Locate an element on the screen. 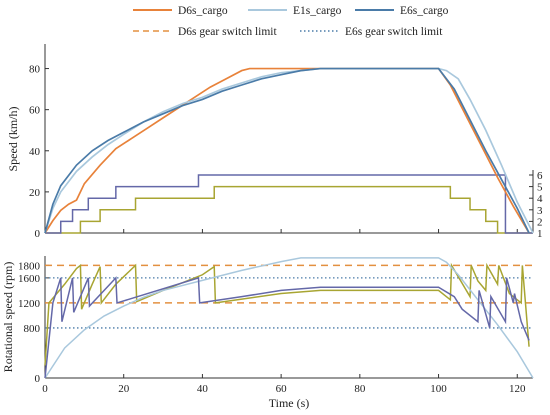 The width and height of the screenshot is (550, 415). legend-label-d6s-limit: D6s gear switch limit is located at coordinates (227, 32).